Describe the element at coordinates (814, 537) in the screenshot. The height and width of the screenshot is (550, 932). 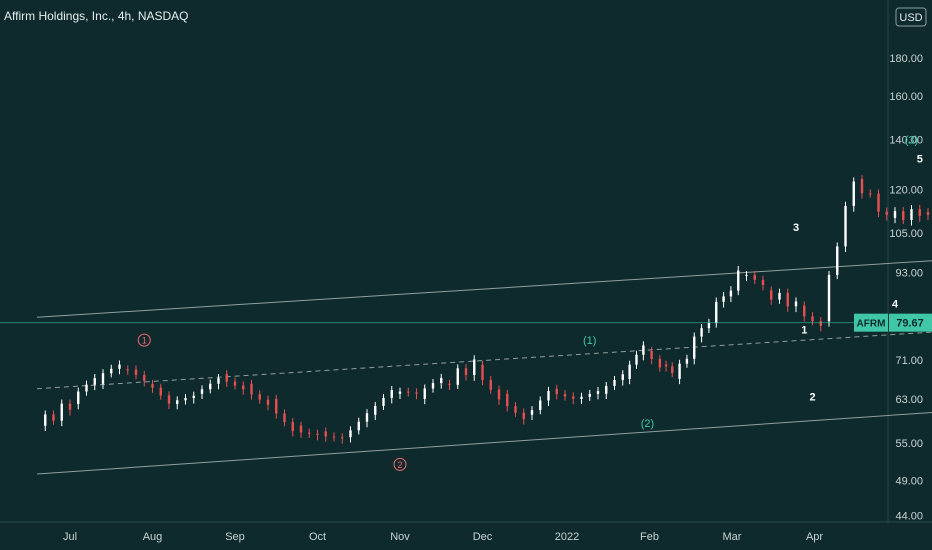
I see `x-tick-label-9: Apr` at that location.